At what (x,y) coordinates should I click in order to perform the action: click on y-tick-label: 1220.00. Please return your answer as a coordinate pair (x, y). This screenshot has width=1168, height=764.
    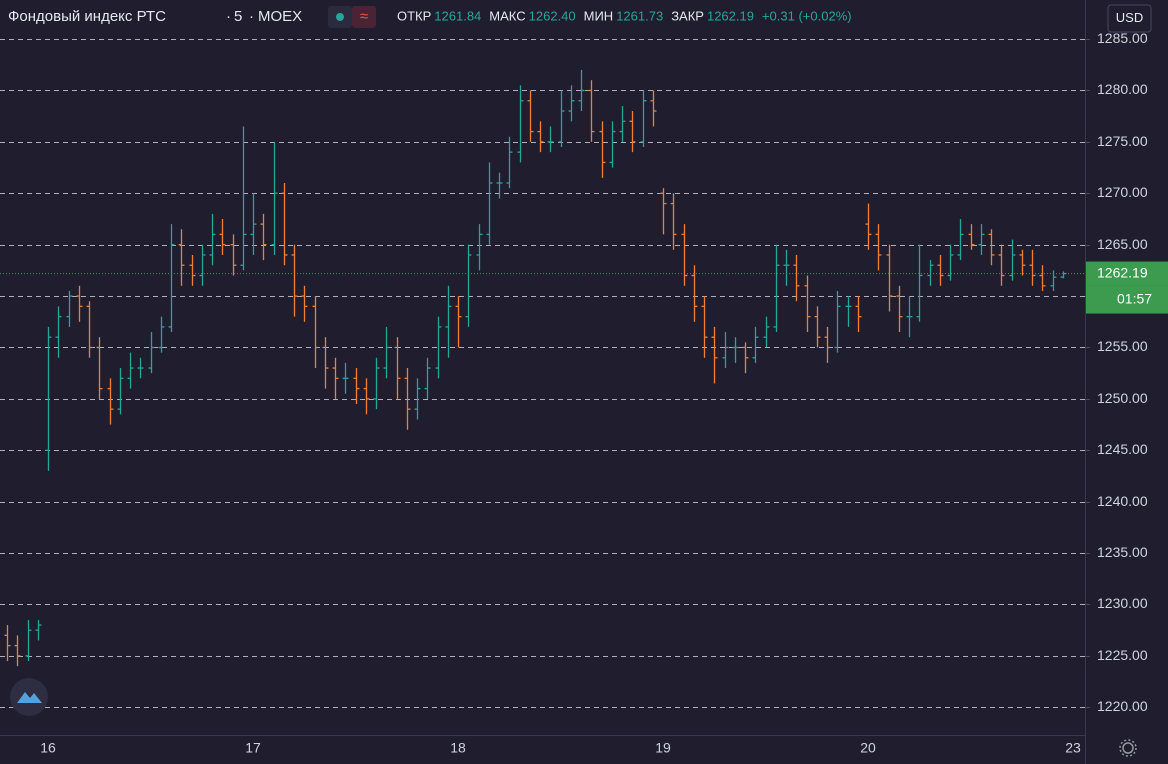
    Looking at the image, I should click on (1122, 706).